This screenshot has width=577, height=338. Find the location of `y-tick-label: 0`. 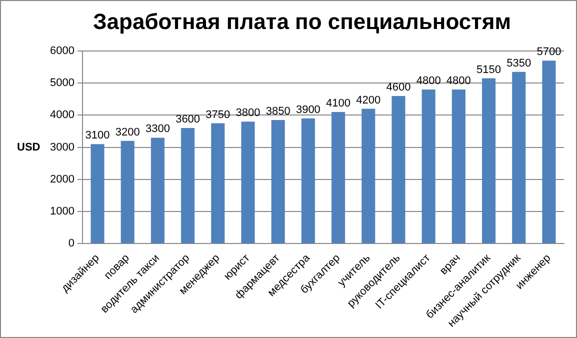

y-tick-label: 0 is located at coordinates (71, 244).